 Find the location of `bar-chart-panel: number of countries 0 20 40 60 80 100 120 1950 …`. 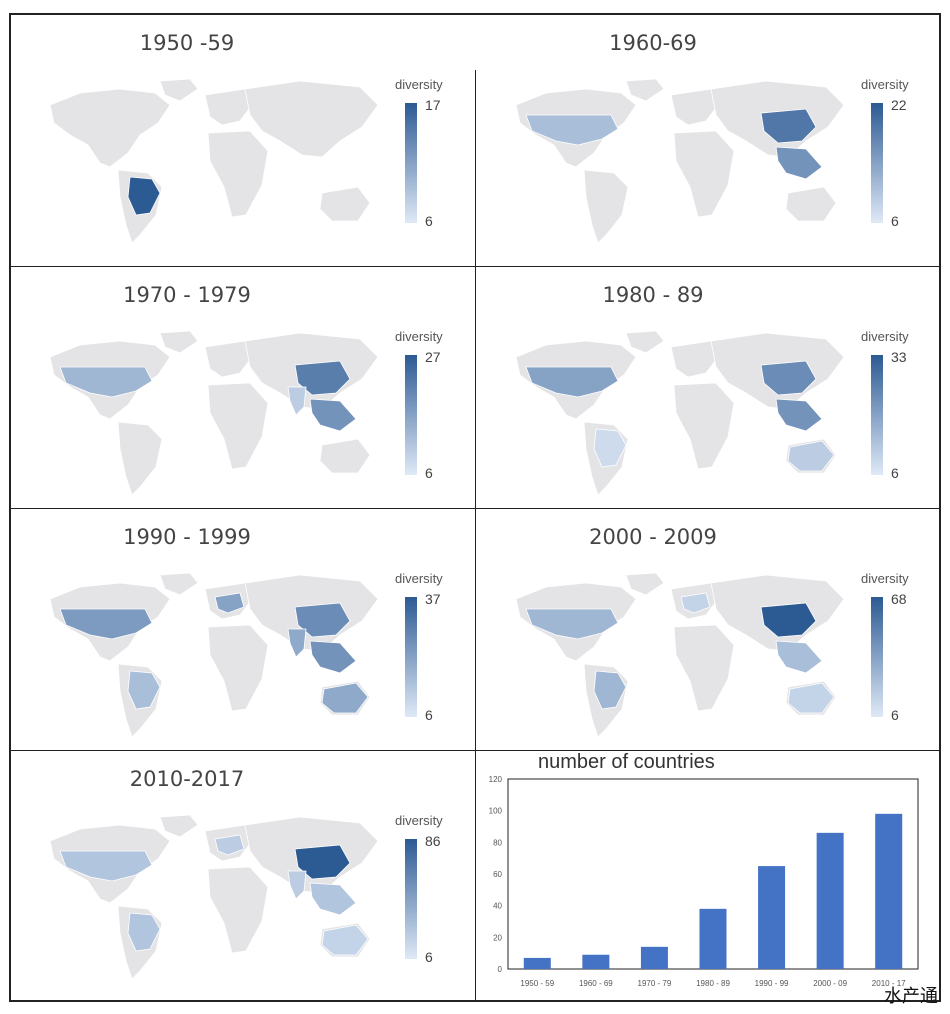

bar-chart-panel: number of countries 0 20 40 60 80 100 120 1950 … is located at coordinates (708, 876).